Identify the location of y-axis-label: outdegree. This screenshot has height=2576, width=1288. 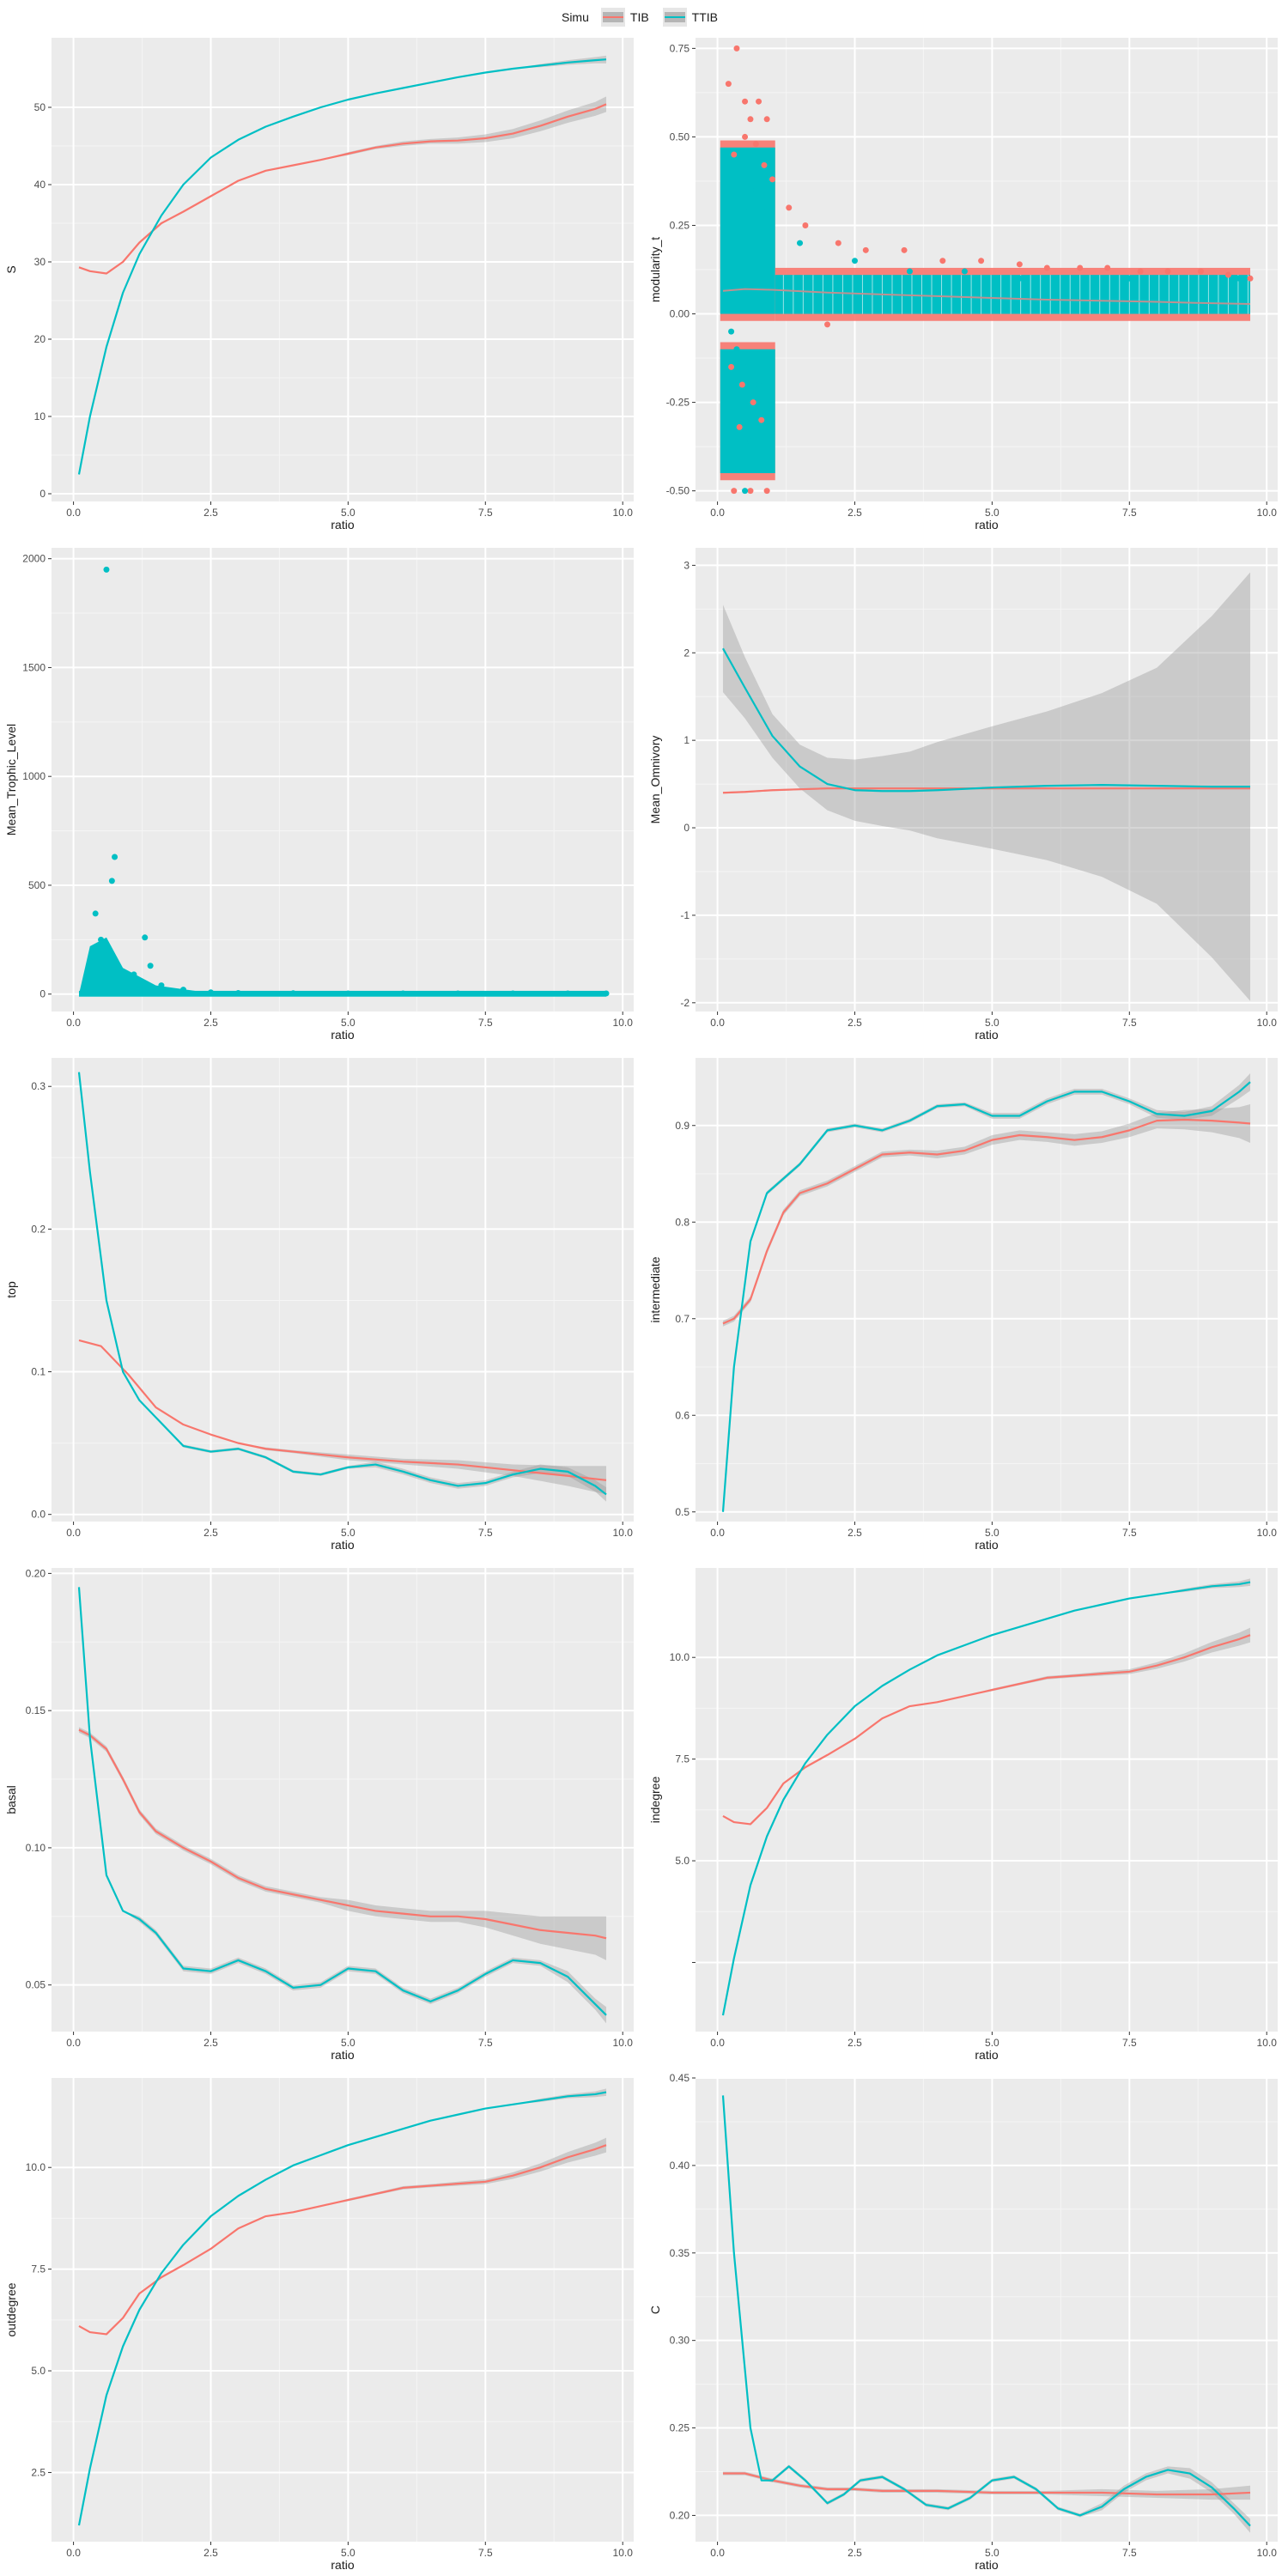
(11, 2309).